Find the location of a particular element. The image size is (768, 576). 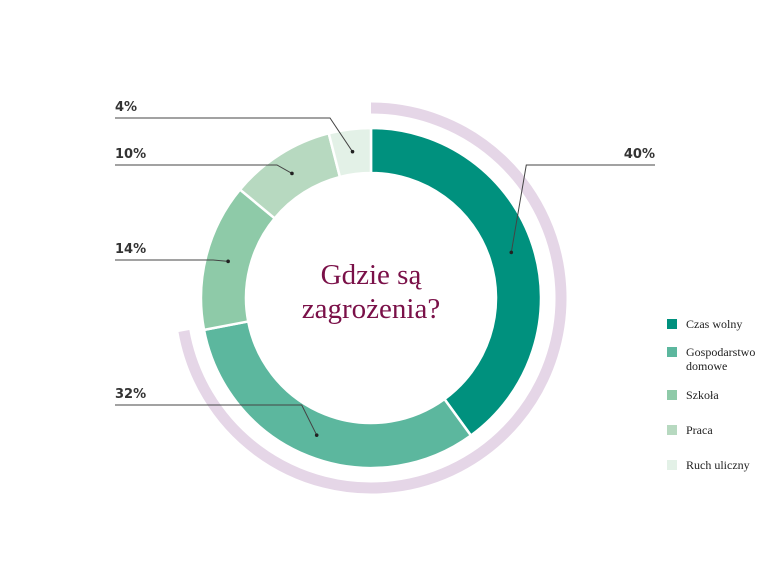

legend-label: Ruch uliczny is located at coordinates (718, 465).